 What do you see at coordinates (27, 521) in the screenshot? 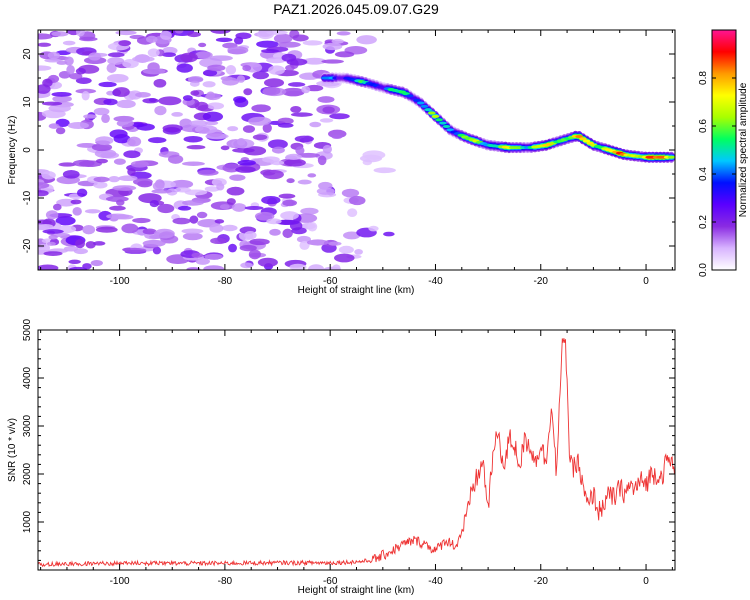
I see `snr-ytick-label: 1000` at bounding box center [27, 521].